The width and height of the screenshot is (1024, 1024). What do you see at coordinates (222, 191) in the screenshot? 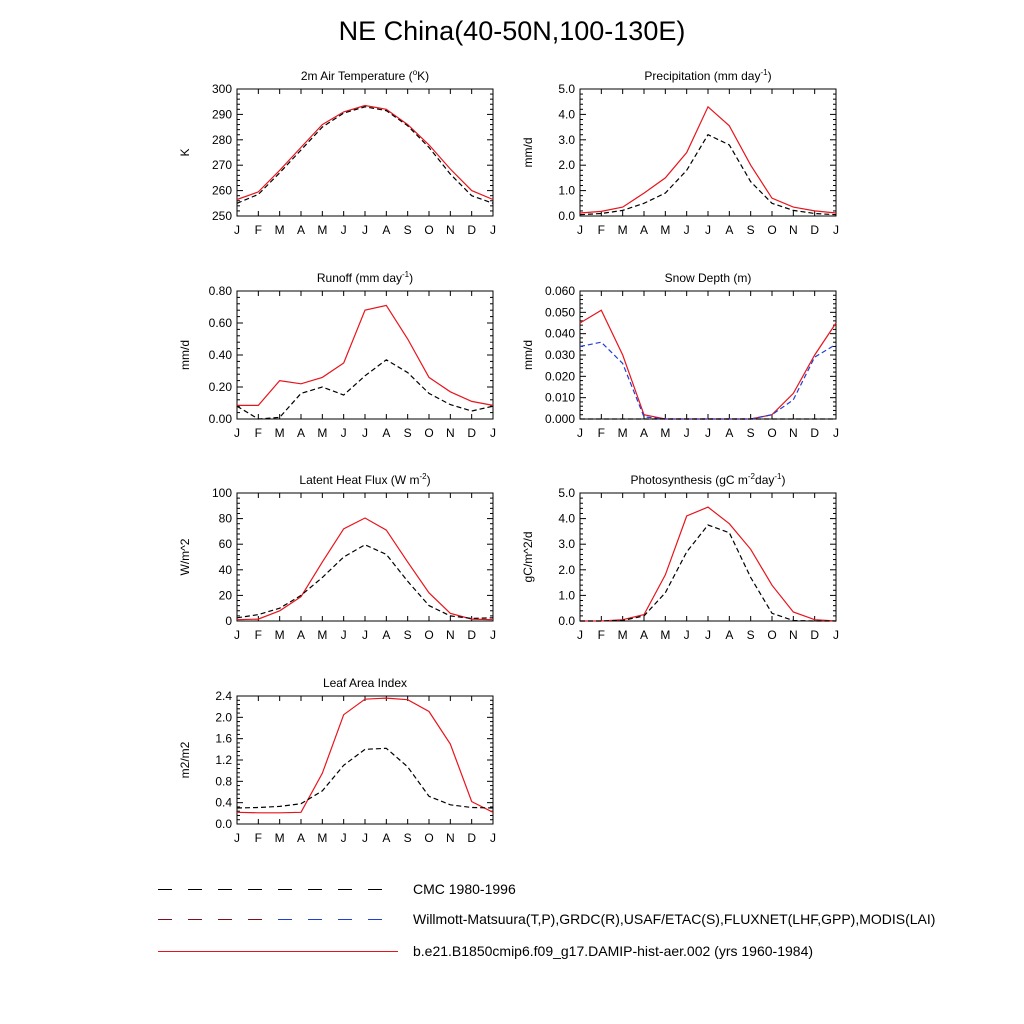
I see `y-tick-label: 260` at bounding box center [222, 191].